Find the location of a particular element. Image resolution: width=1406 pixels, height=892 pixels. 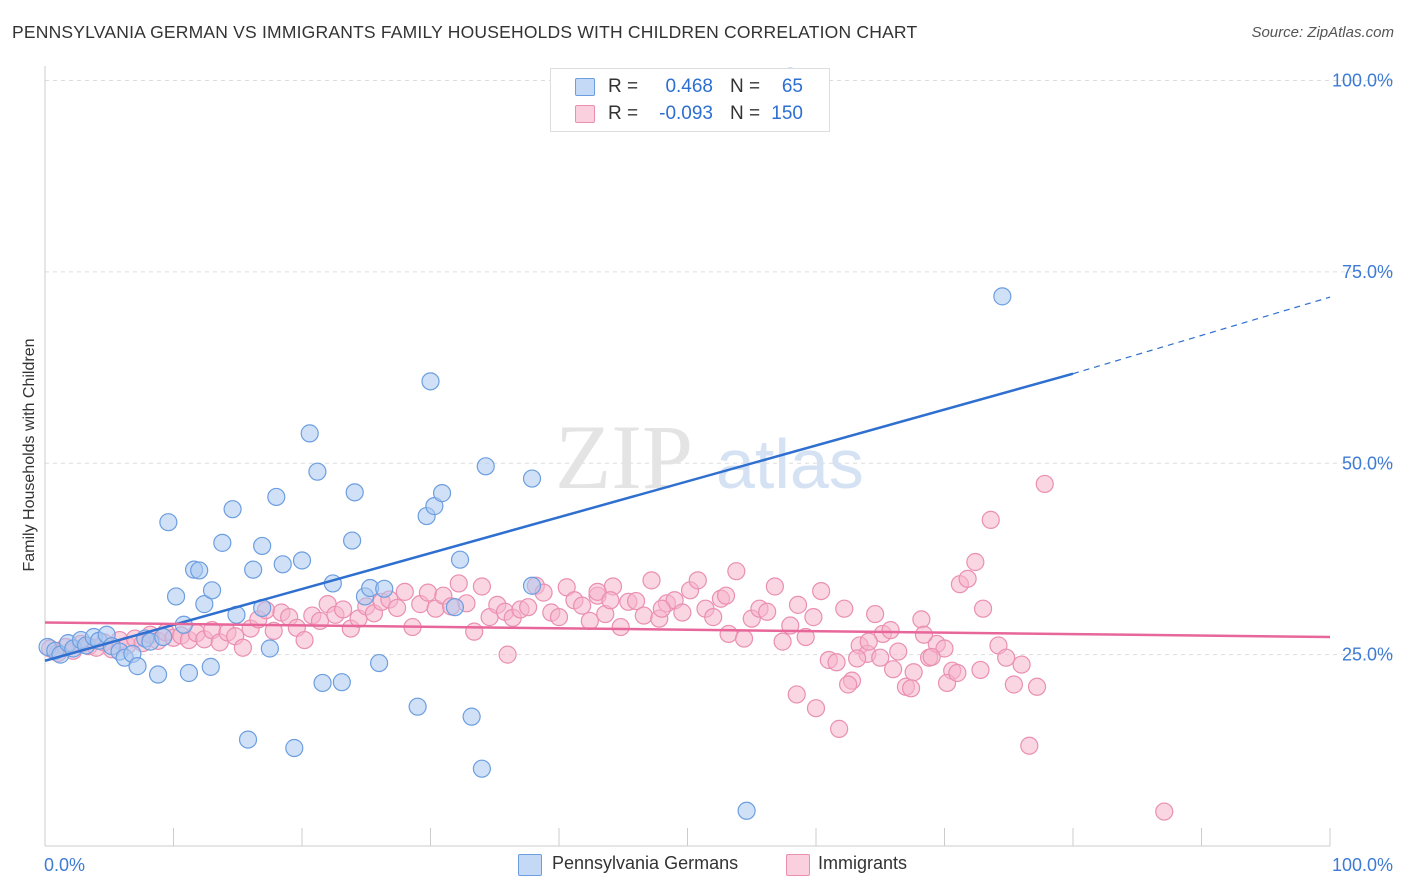

source-label: Source: ZipAtlas.com is located at coordinates (1322, 32).